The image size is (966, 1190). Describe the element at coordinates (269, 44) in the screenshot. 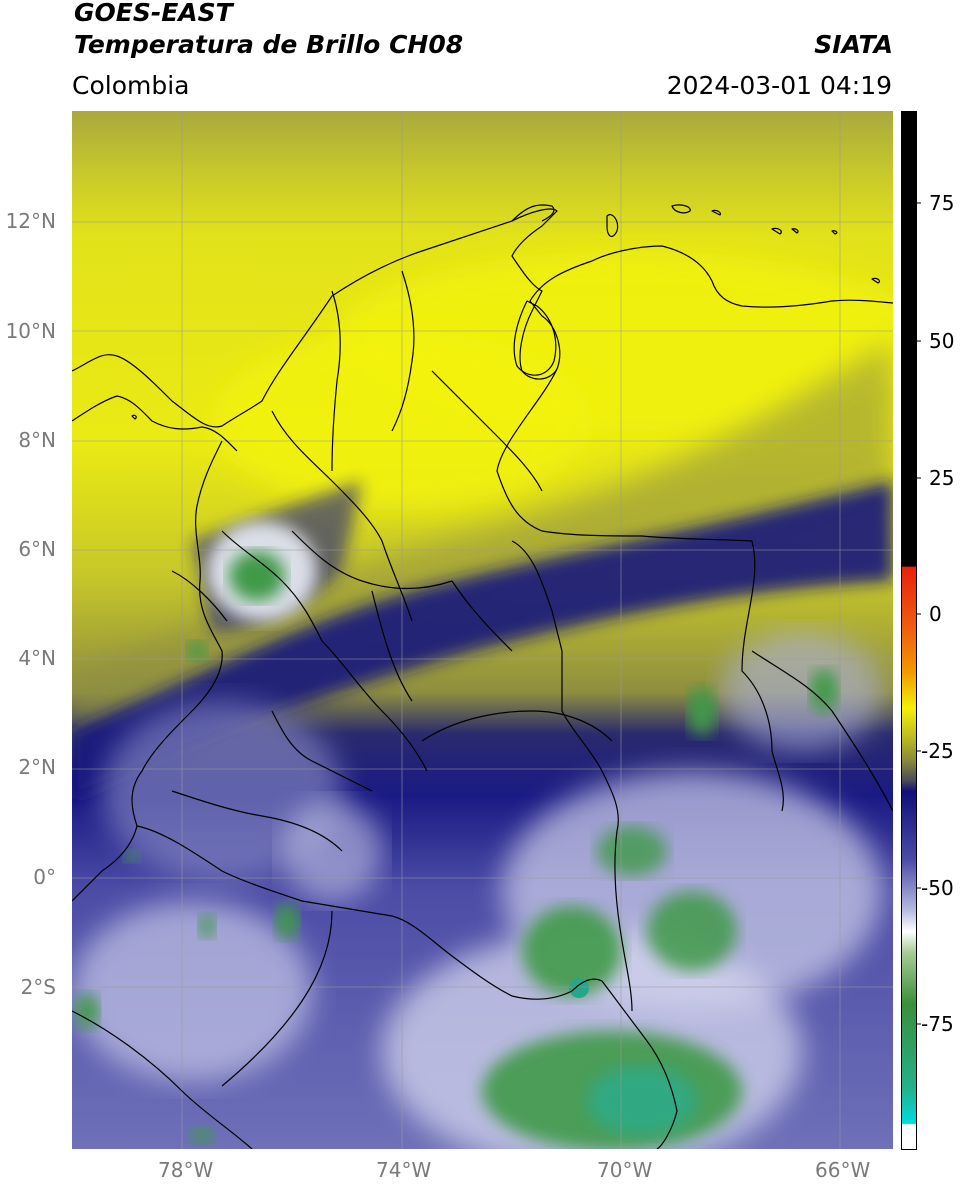

I see `title-product: Temperatura de Brillo CH08` at that location.